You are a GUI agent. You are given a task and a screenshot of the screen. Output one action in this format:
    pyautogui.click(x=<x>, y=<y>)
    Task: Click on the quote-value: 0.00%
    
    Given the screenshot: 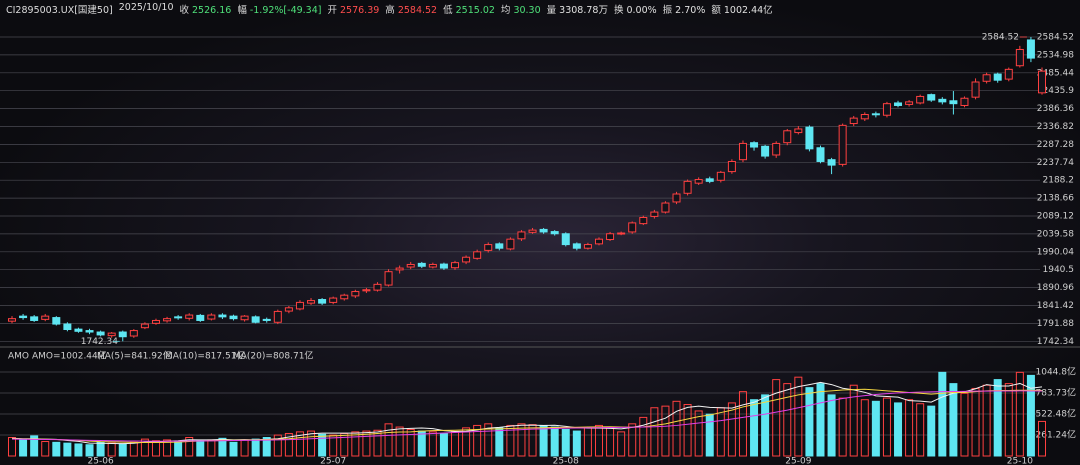 What is the action you would take?
    pyautogui.click(x=641, y=10)
    